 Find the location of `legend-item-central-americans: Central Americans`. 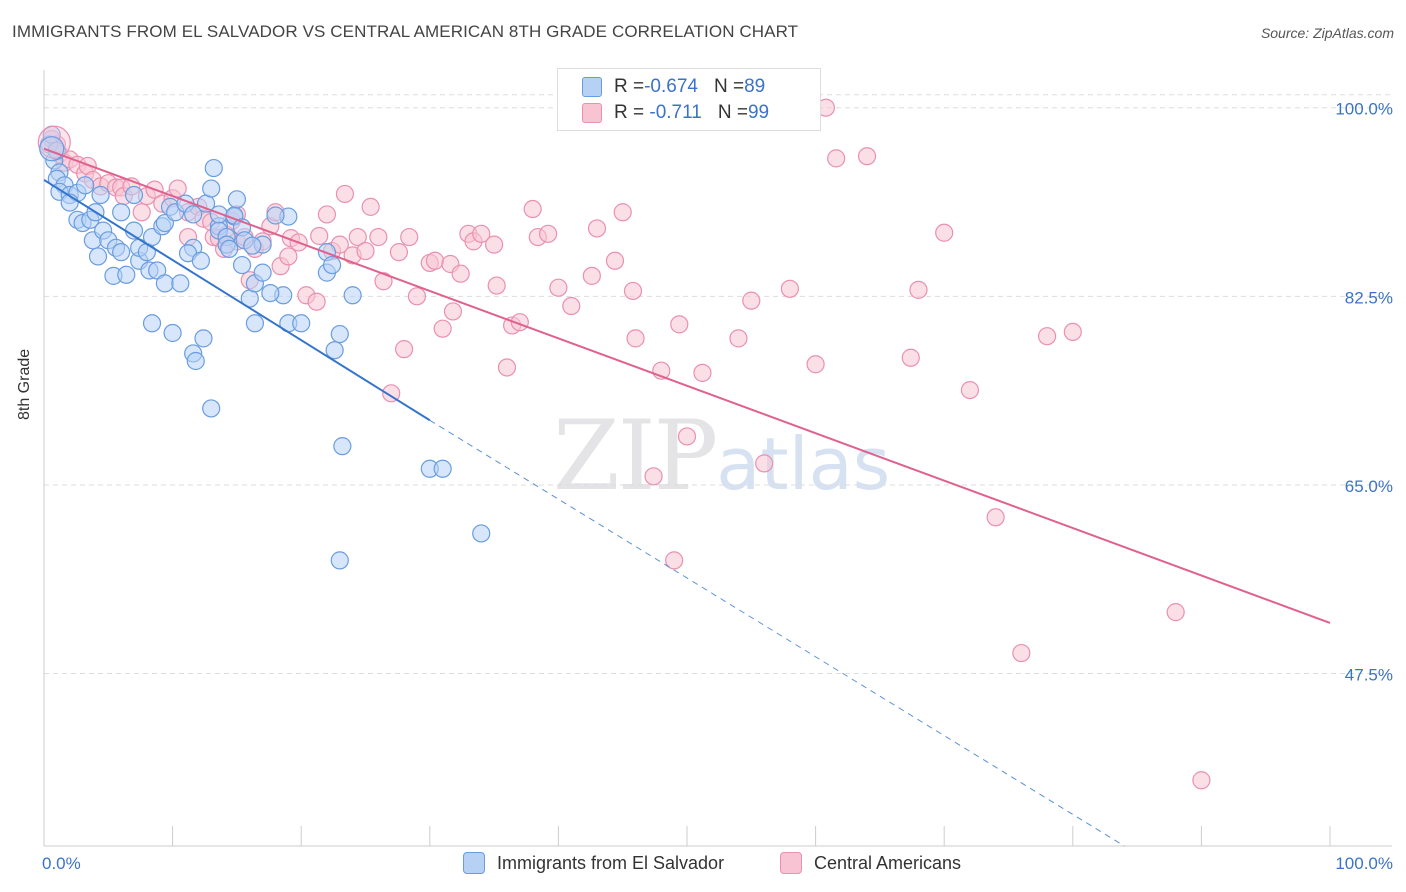

legend-item-central-americans: Central Americans is located at coordinates (870, 863).